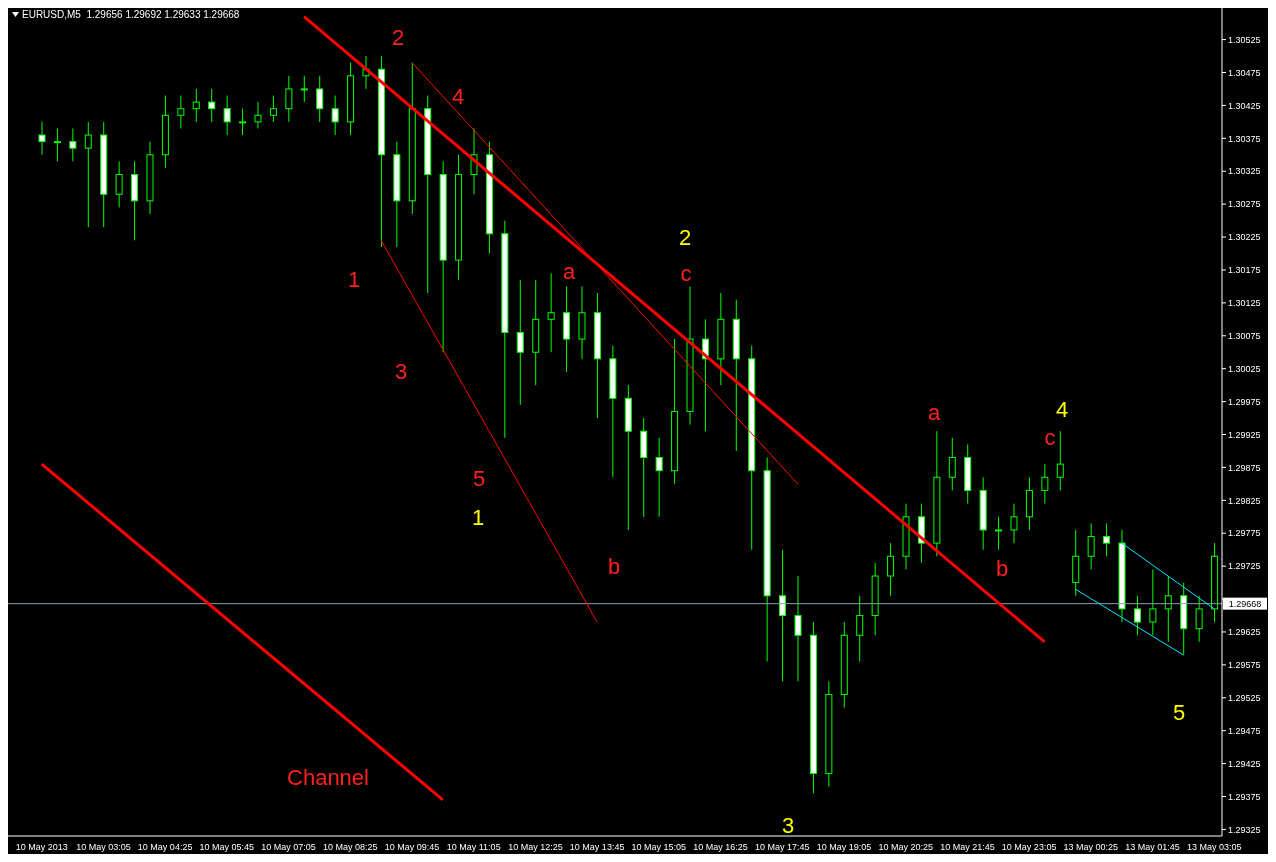 The width and height of the screenshot is (1276, 862). I want to click on x-tick-label: 10 May 15:05, so click(659, 847).